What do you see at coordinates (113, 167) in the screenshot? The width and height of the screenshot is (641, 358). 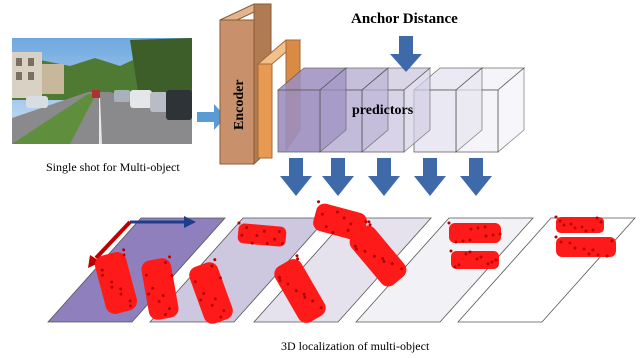 I see `input-caption-text: Single shot for Multi-object` at bounding box center [113, 167].